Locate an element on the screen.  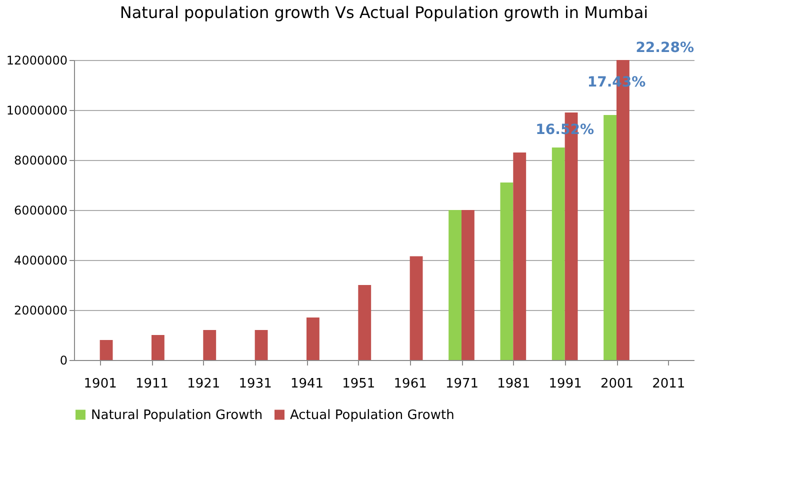
x-tick-label: 1951 is located at coordinates (359, 384).